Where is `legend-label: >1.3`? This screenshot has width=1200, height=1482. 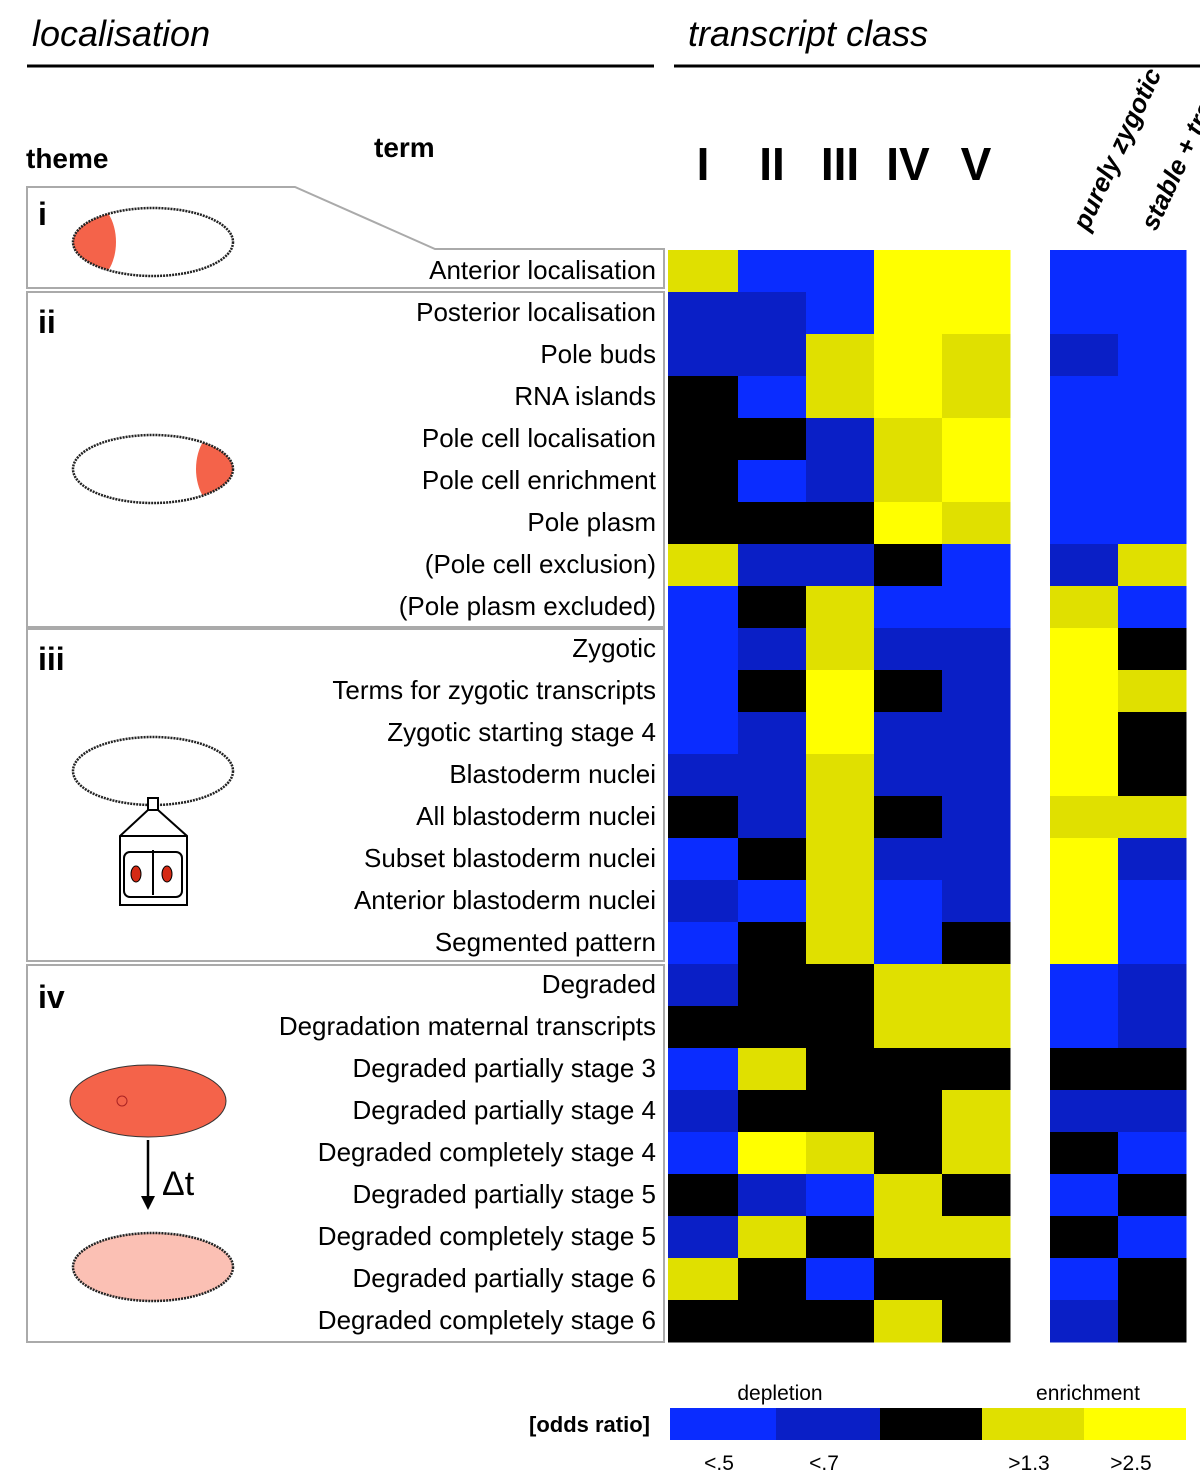
legend-label: >1.3 is located at coordinates (1028, 1463).